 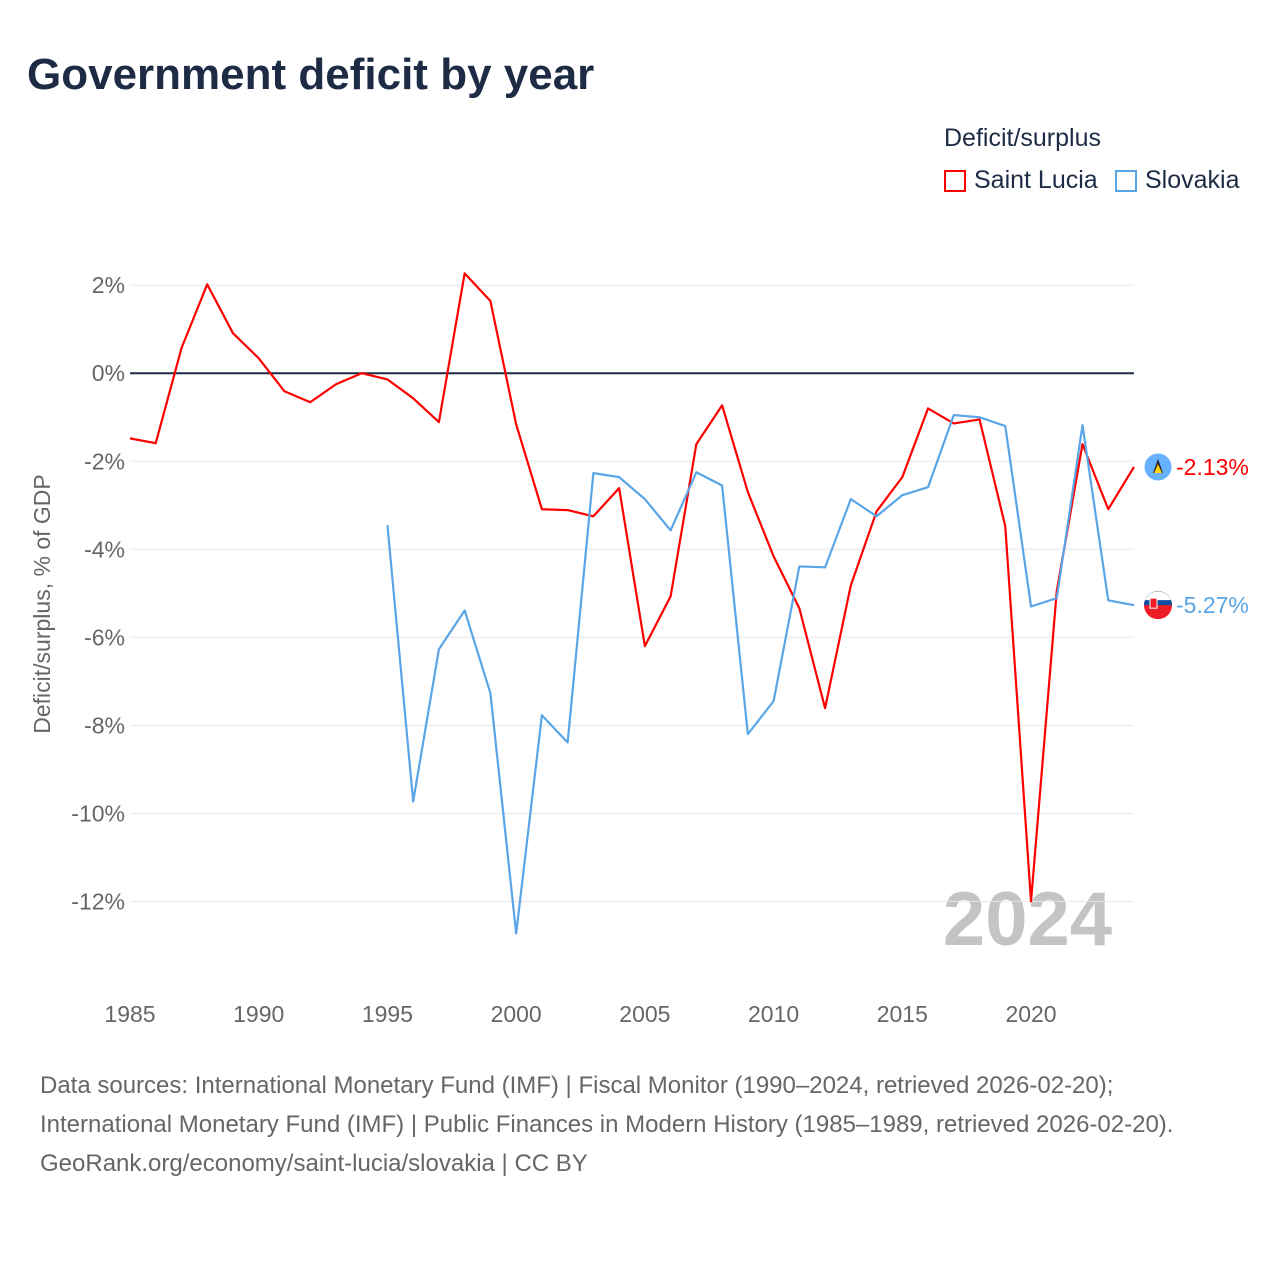 I want to click on end-value-label-saint-lucia: -2.13%, so click(x=1212, y=467).